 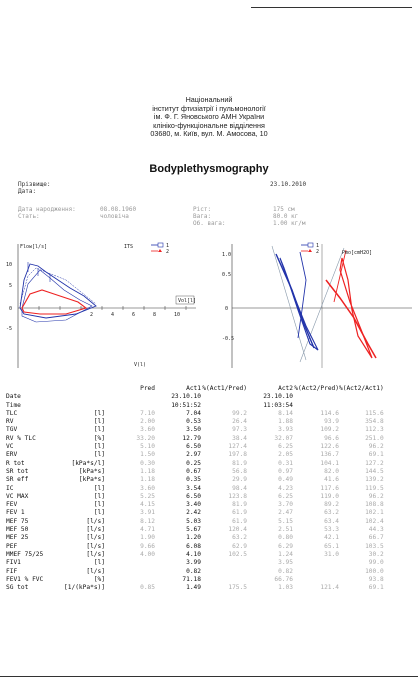 What do you see at coordinates (193, 505) in the screenshot?
I see `table-cell: 3.40` at bounding box center [193, 505].